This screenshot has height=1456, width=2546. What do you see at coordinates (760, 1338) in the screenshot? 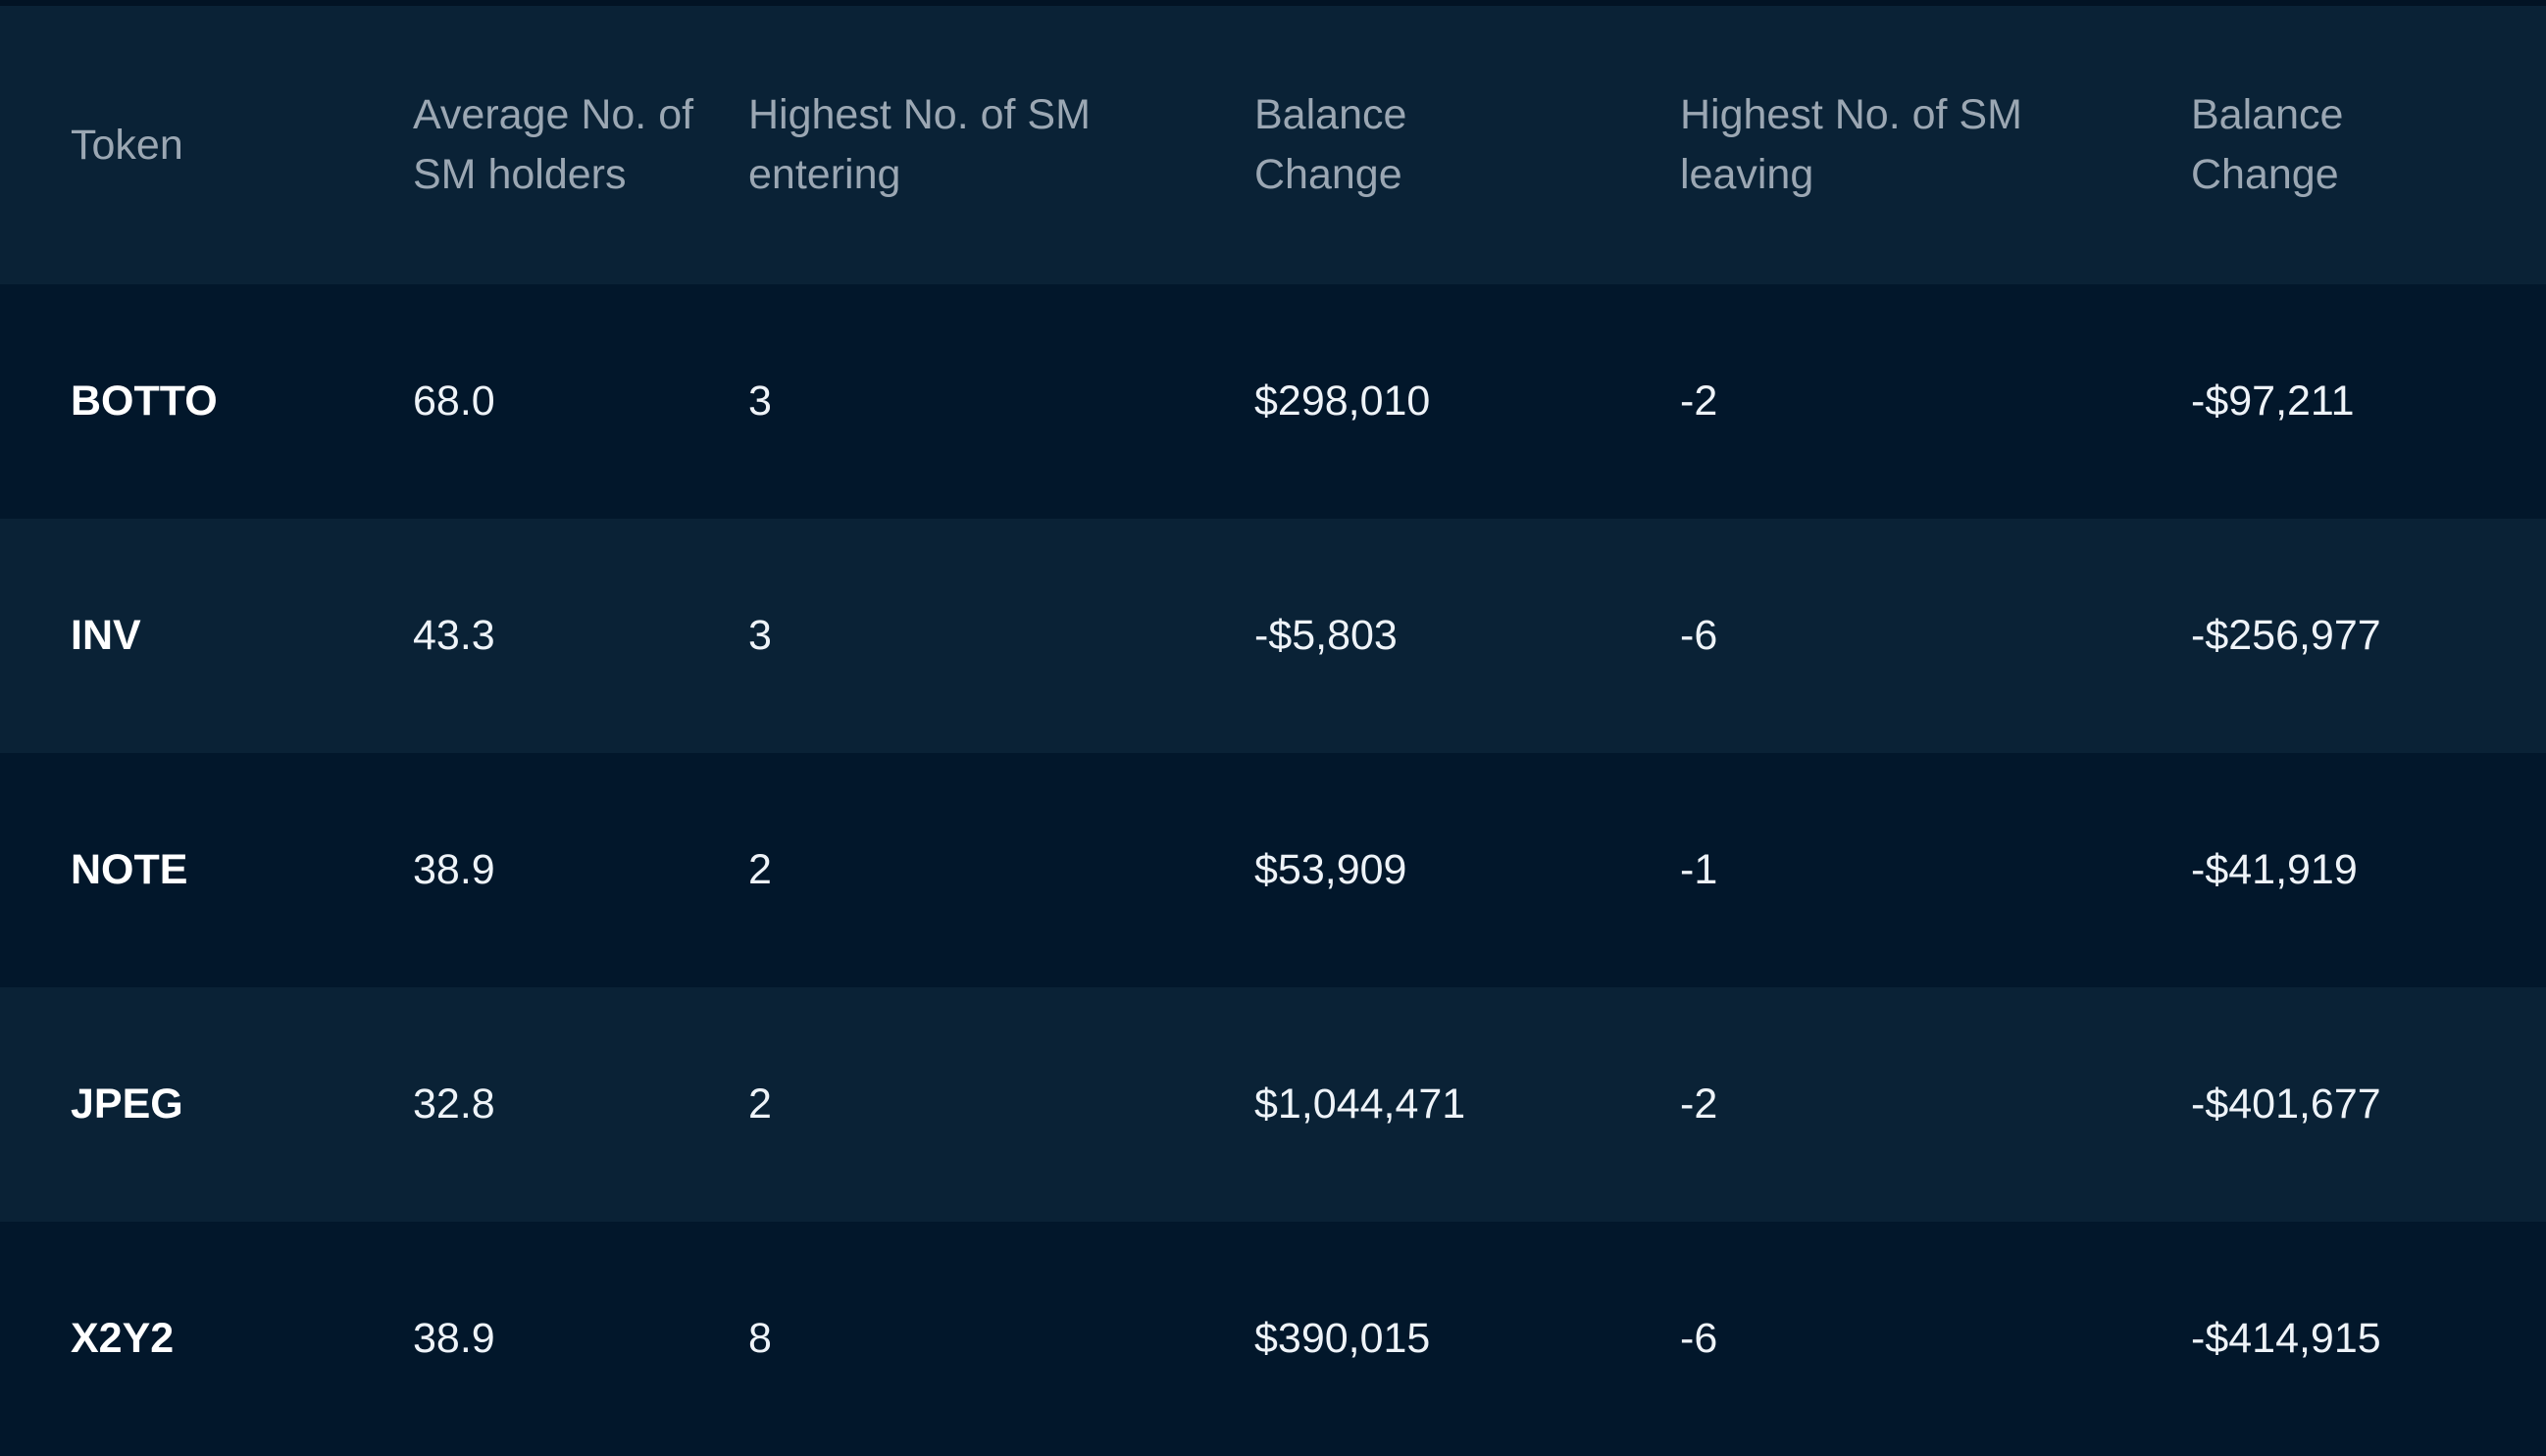
I see `highest-entering-cell: 8` at bounding box center [760, 1338].